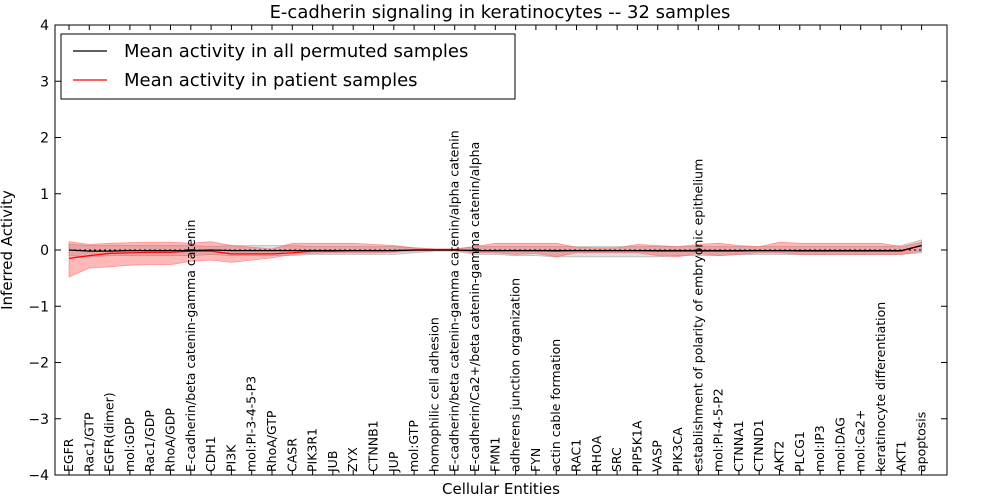 Image resolution: width=1000 pixels, height=500 pixels. What do you see at coordinates (413, 446) in the screenshot?
I see `x-tick-label: mol:GTP` at bounding box center [413, 446].